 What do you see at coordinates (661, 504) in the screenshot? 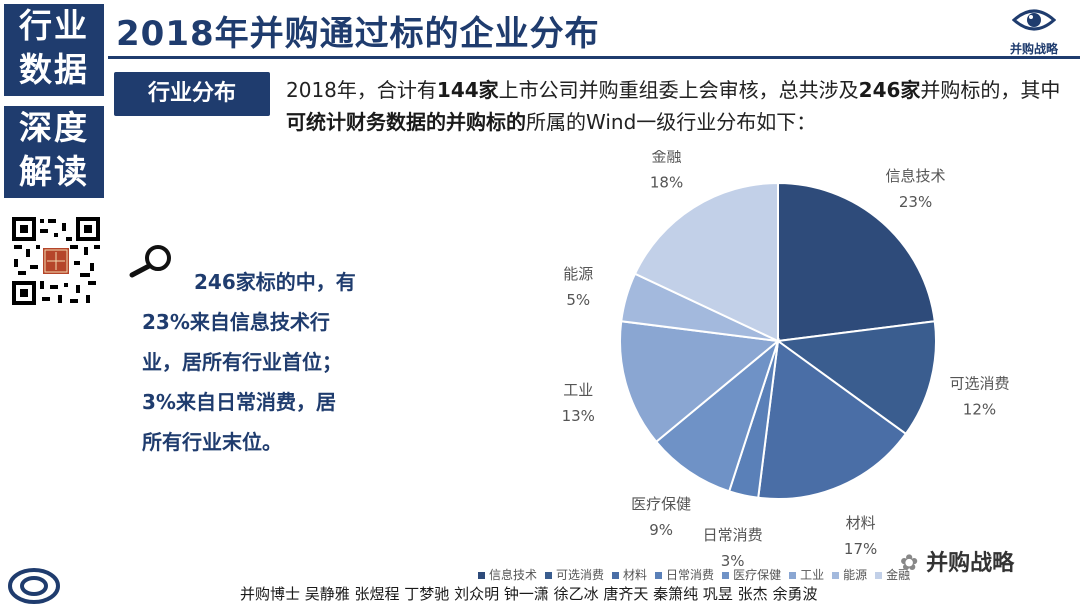
I see `pie-category-label-4: 医疗保健` at bounding box center [661, 504].